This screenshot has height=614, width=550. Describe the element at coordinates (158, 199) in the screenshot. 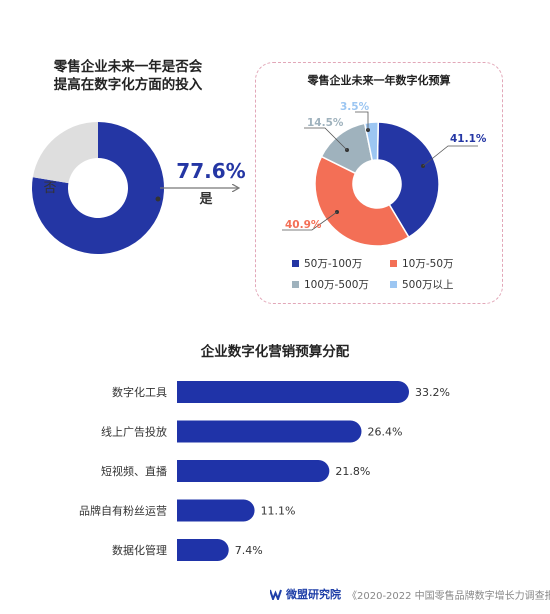

I see `yes-pointer-dot` at that location.